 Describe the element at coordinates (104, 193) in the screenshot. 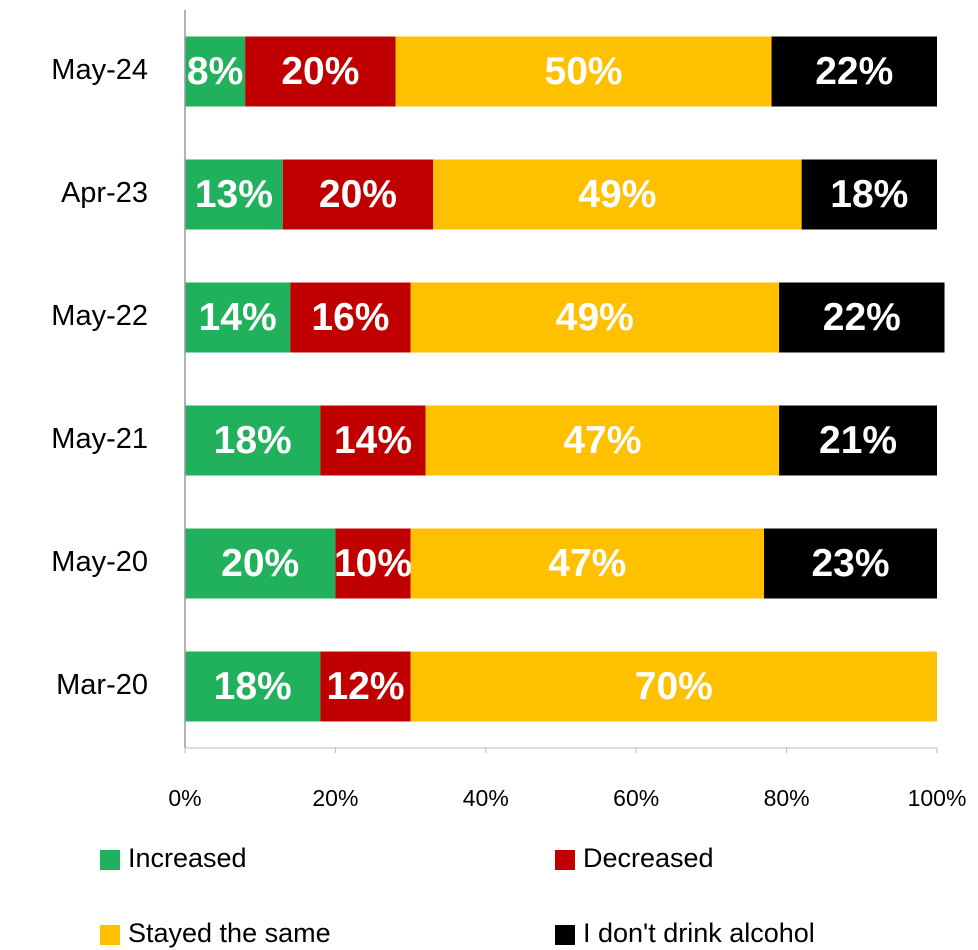

I see `category-label: Apr-23` at that location.